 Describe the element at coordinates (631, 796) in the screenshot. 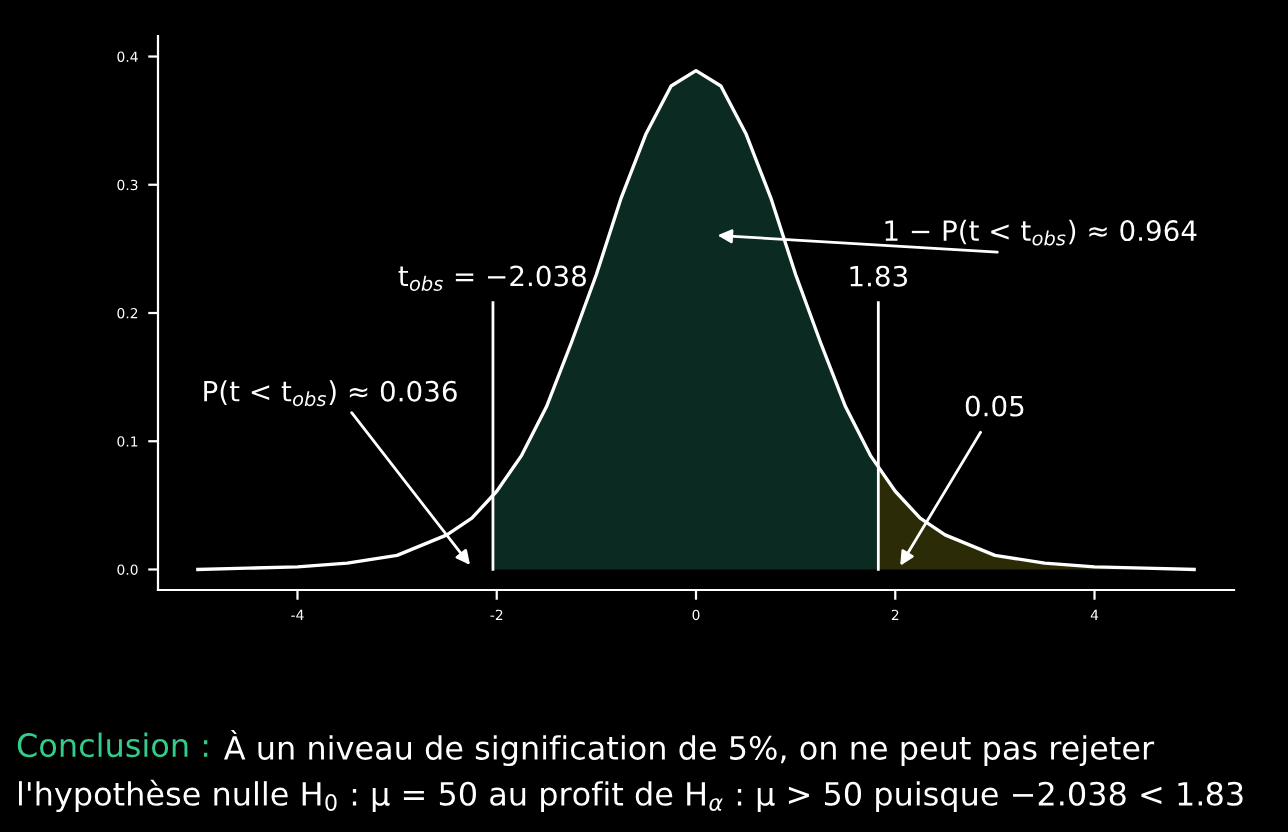

I see `text: l'hypothèse nulle H$_{0}$ : μ = 50 au profit de H$_{α}$ : μ > 50 puisque −2.038 < 1.83` at that location.